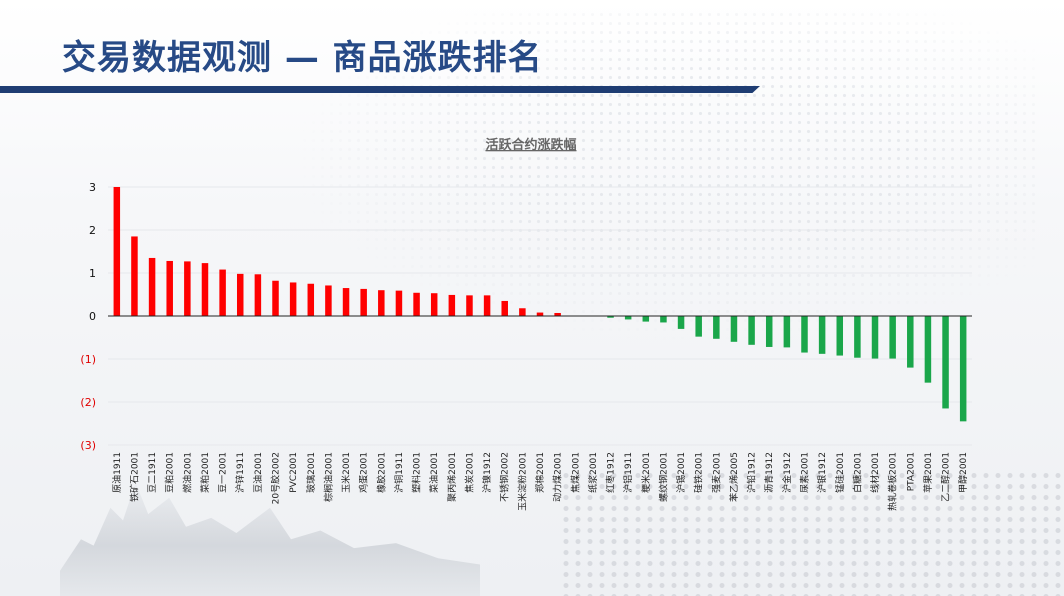 Image resolution: width=1064 pixels, height=596 pixels. I want to click on x-tick-label: 20号胶2002, so click(276, 478).